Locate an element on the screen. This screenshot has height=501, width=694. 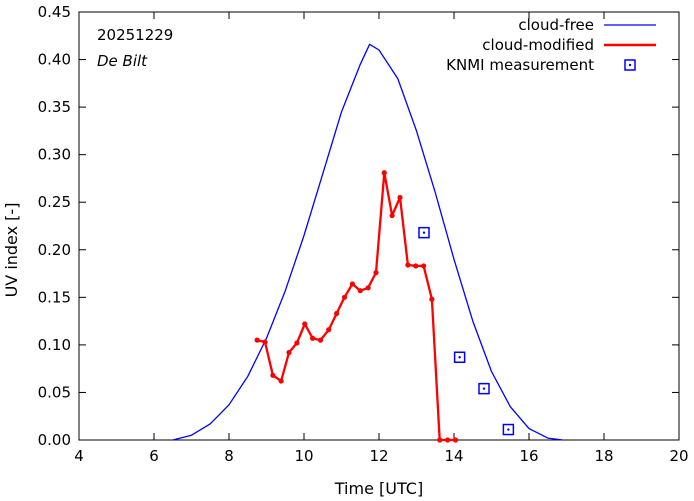
y-tick-label: 0.10 is located at coordinates (54, 345).